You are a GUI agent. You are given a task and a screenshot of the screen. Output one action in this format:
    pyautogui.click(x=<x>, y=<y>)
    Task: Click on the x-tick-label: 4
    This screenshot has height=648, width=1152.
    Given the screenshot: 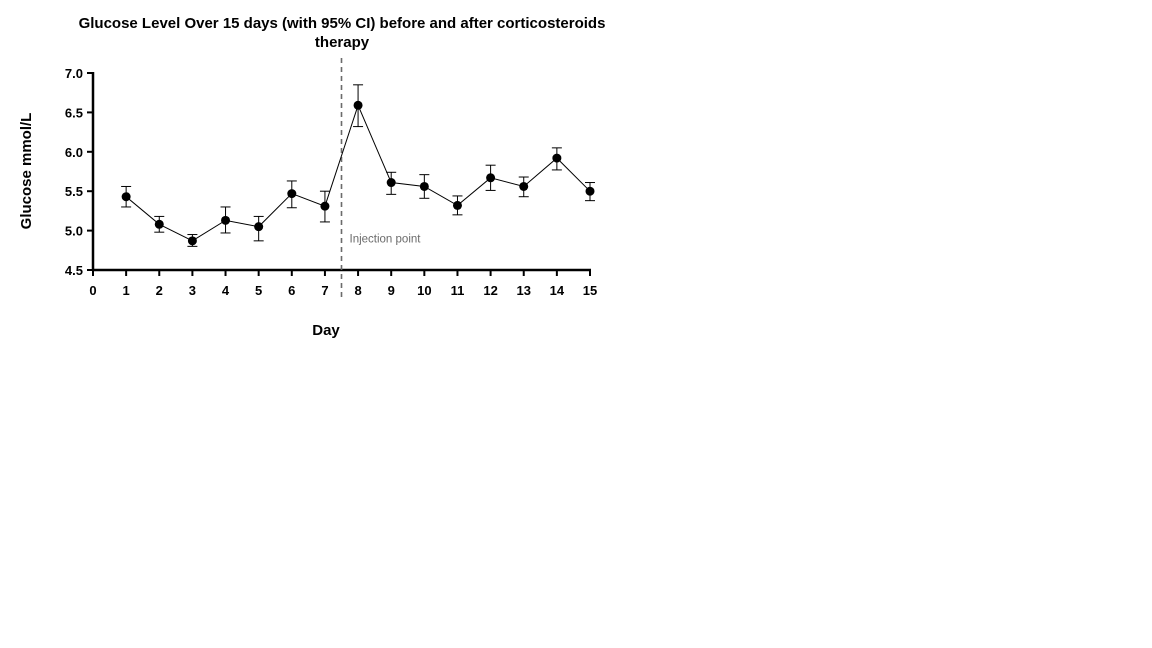 What is the action you would take?
    pyautogui.click(x=226, y=290)
    